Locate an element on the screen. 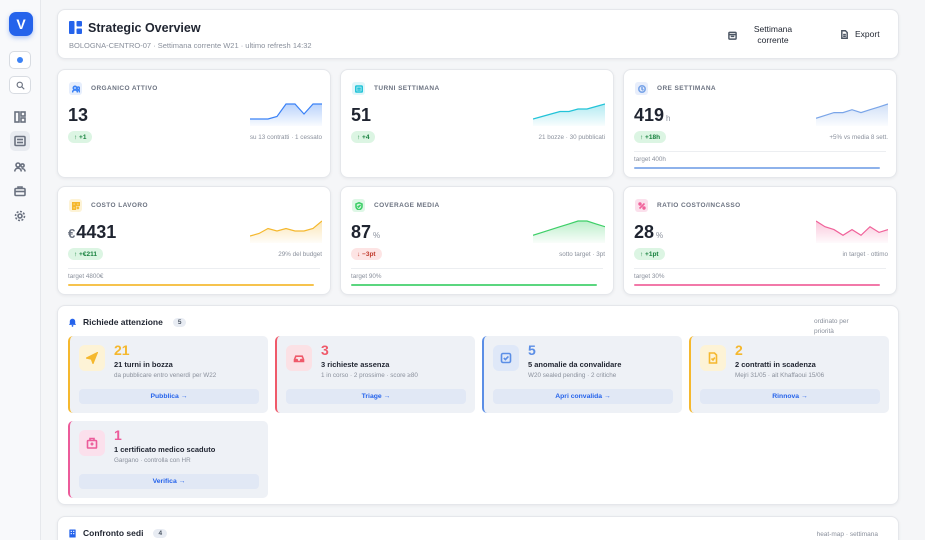  send-icon is located at coordinates (92, 358).